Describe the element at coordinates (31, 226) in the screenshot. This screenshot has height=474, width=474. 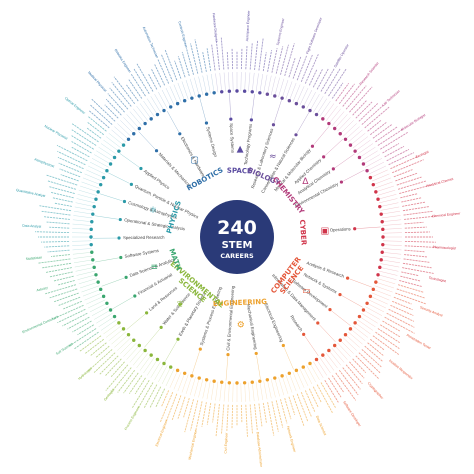
I see `career-label: Data Analyst` at that location.